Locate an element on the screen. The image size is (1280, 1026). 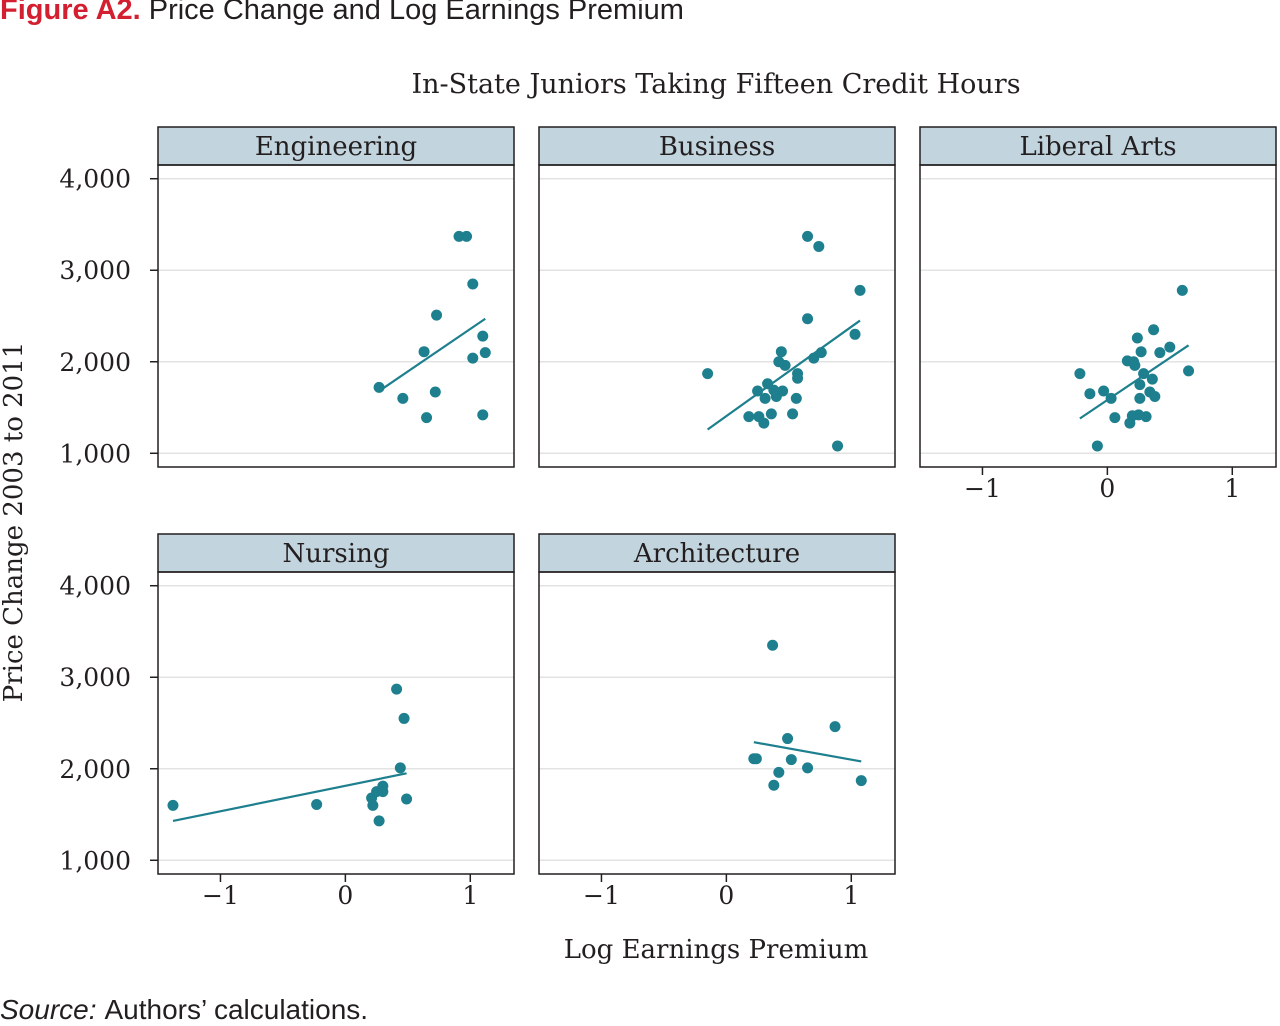
panel-strip-nursing is located at coordinates (336, 553).